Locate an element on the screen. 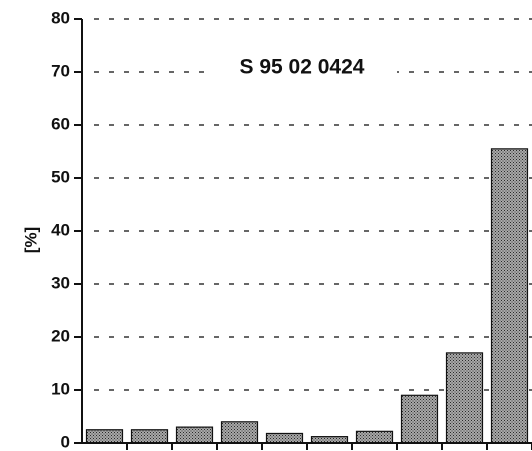 This screenshot has height=451, width=532. y-axis-label: [%] is located at coordinates (30, 240).